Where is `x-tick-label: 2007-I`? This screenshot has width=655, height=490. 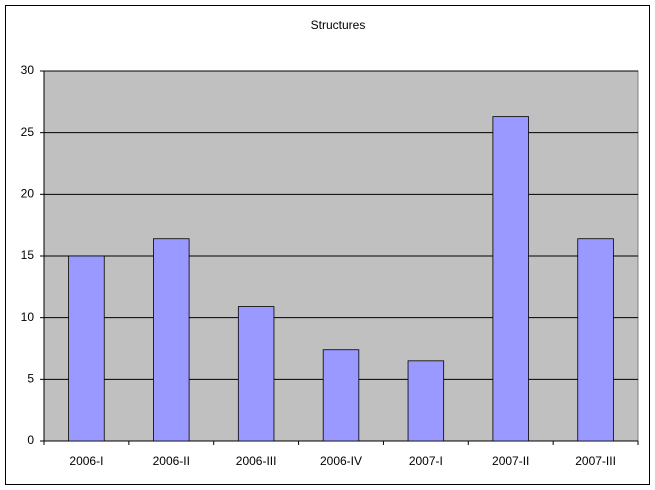 x-tick-label: 2007-I is located at coordinates (426, 461).